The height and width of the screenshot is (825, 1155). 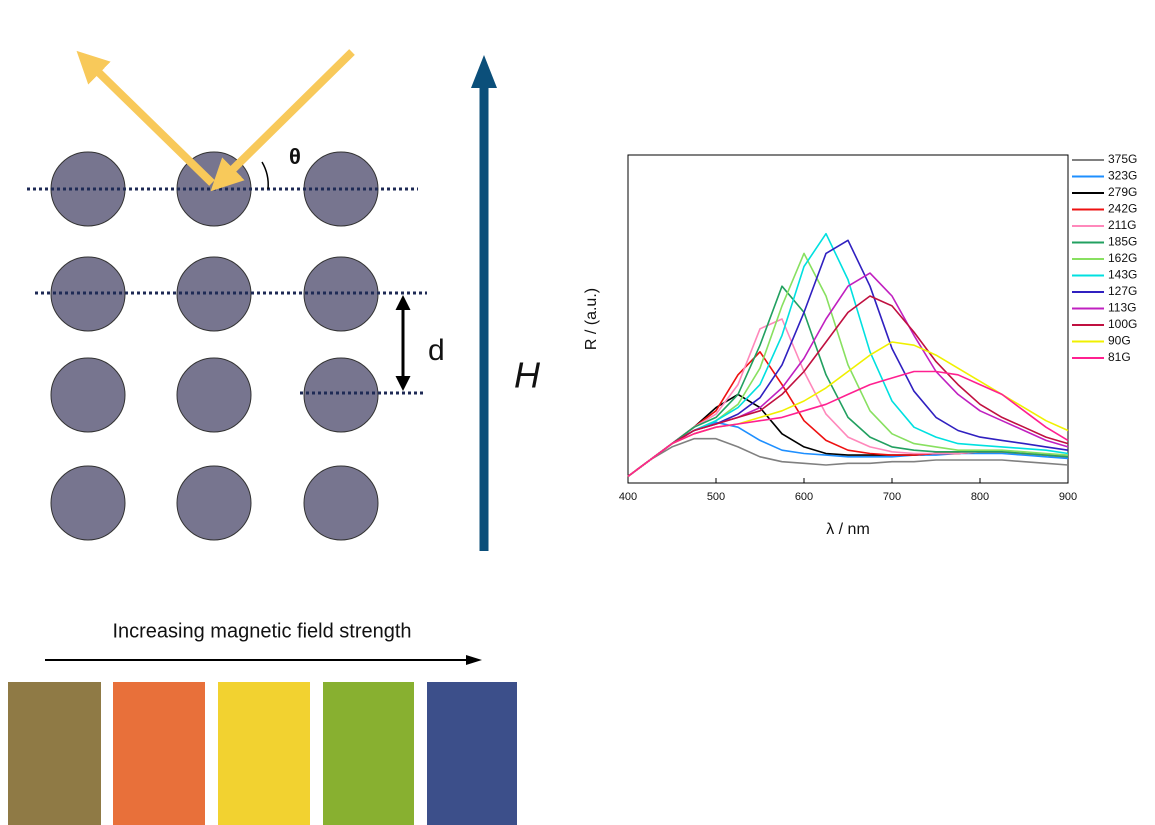 What do you see at coordinates (1122, 242) in the screenshot?
I see `legend-label: 185G` at bounding box center [1122, 242].